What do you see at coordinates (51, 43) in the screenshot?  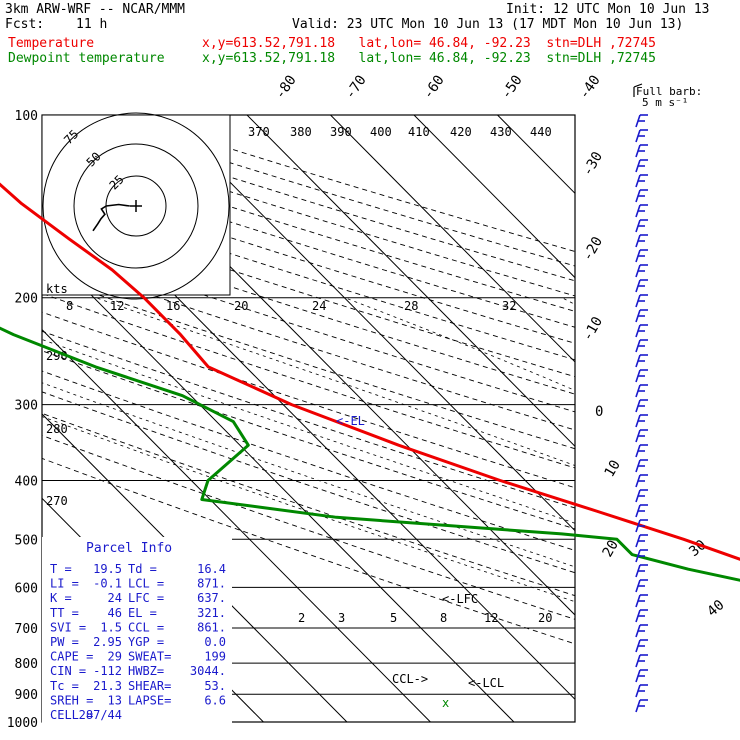 I see `temperature-legend: Temperature` at bounding box center [51, 43].